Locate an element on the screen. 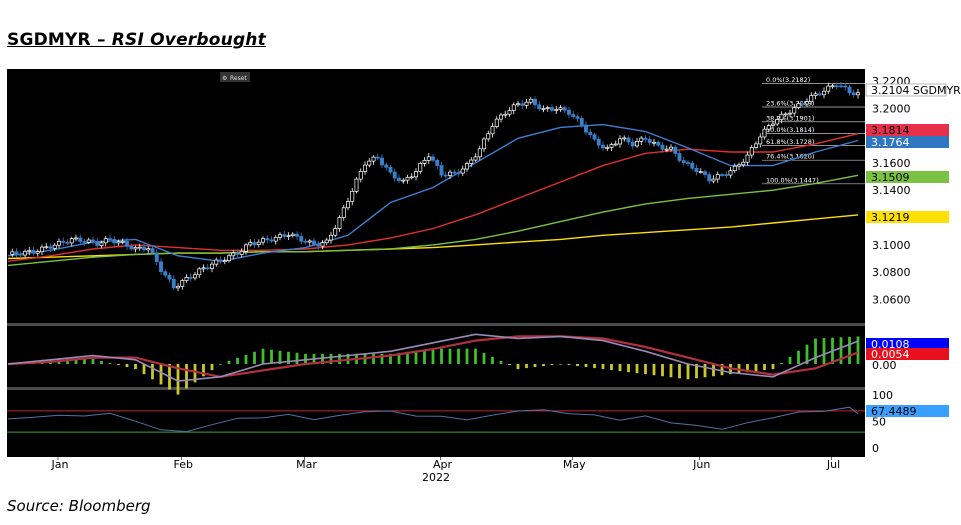  title-italic: RSI Overbought is located at coordinates (188, 40).